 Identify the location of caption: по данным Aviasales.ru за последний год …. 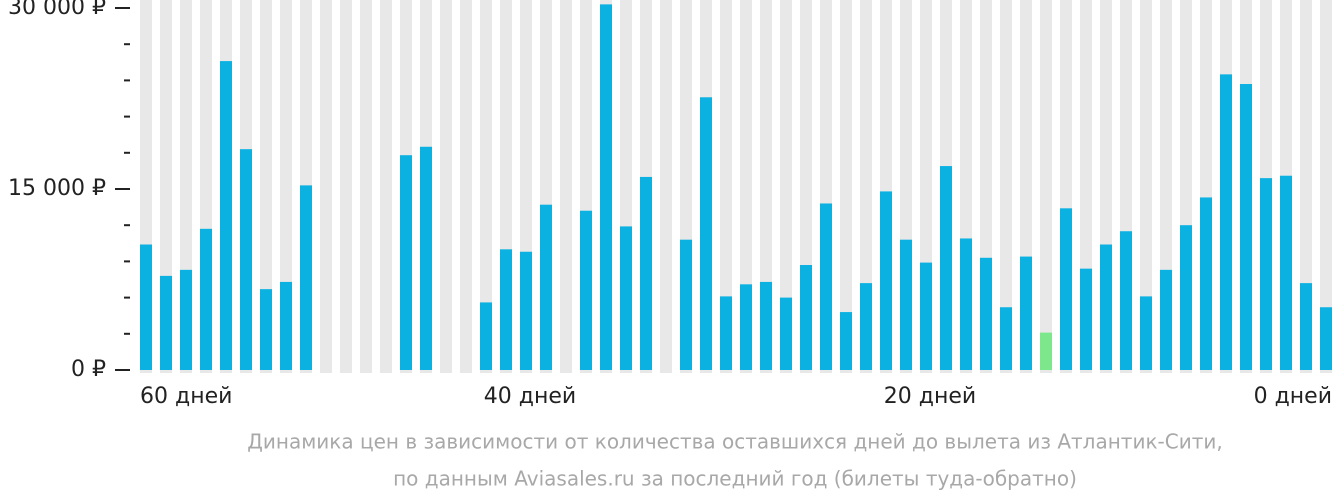
(735, 479).